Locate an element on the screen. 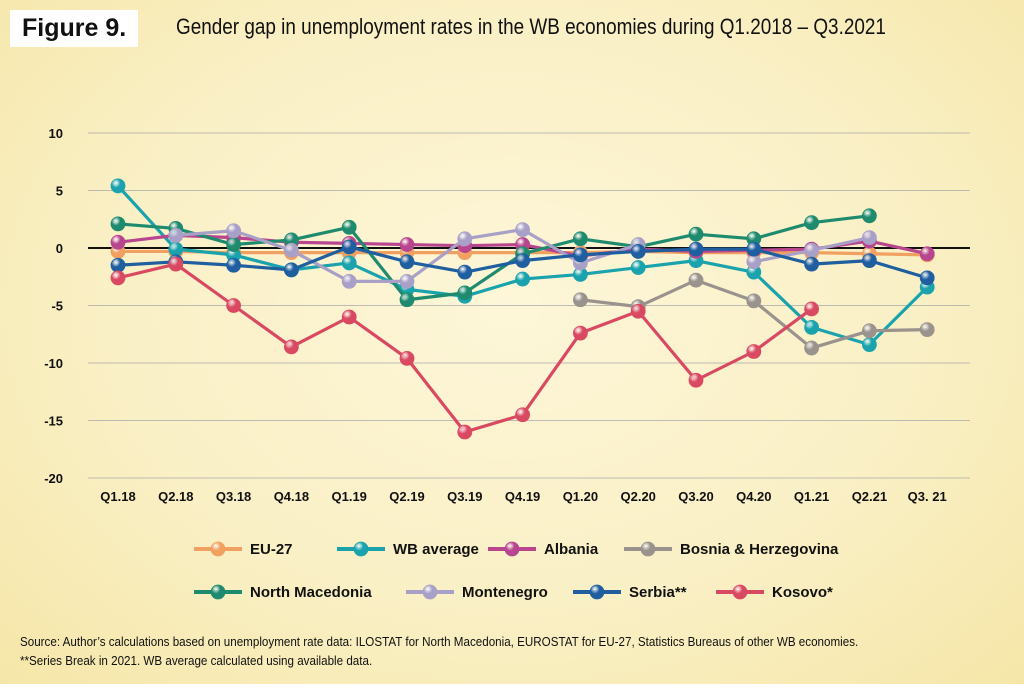 The width and height of the screenshot is (1024, 684). legend-item: Serbia** is located at coordinates (630, 592).